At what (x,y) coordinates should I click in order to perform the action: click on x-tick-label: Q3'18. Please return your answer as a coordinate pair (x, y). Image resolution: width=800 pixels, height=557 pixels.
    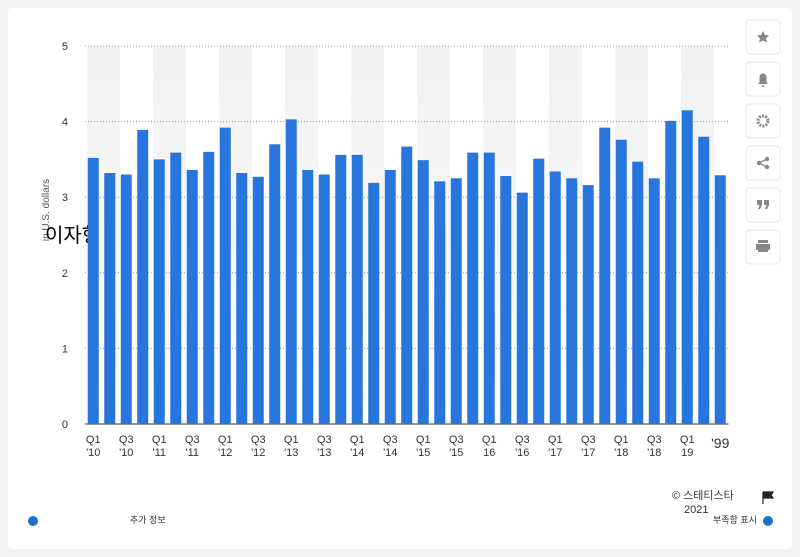
    Looking at the image, I should click on (654, 446).